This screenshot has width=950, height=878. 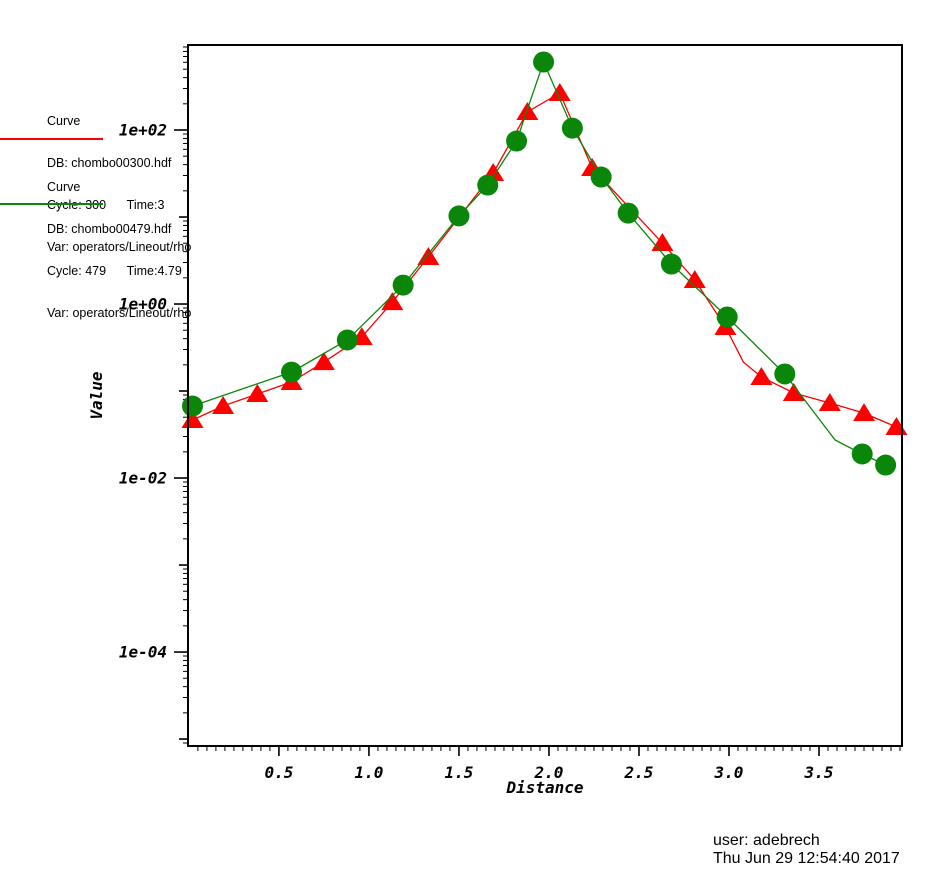 I want to click on y-axis-tick-label: 1e+00, so click(x=143, y=304).